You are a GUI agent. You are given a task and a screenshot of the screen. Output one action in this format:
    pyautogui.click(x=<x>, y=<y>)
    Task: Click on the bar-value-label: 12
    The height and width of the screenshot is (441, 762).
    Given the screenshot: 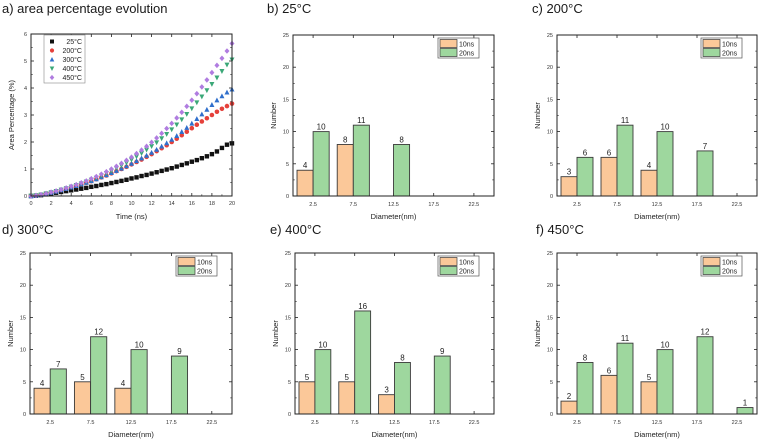 What is the action you would take?
    pyautogui.click(x=705, y=332)
    